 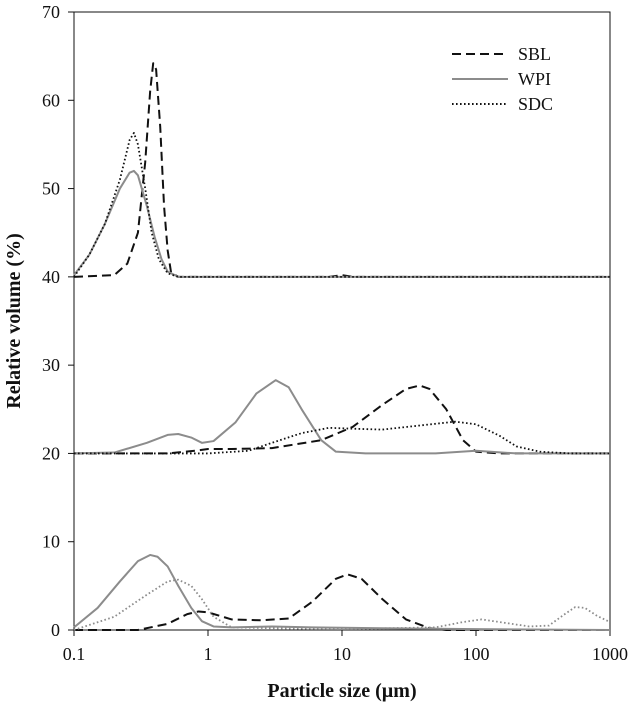 I want to click on y-tick-label: 60, so click(x=51, y=100).